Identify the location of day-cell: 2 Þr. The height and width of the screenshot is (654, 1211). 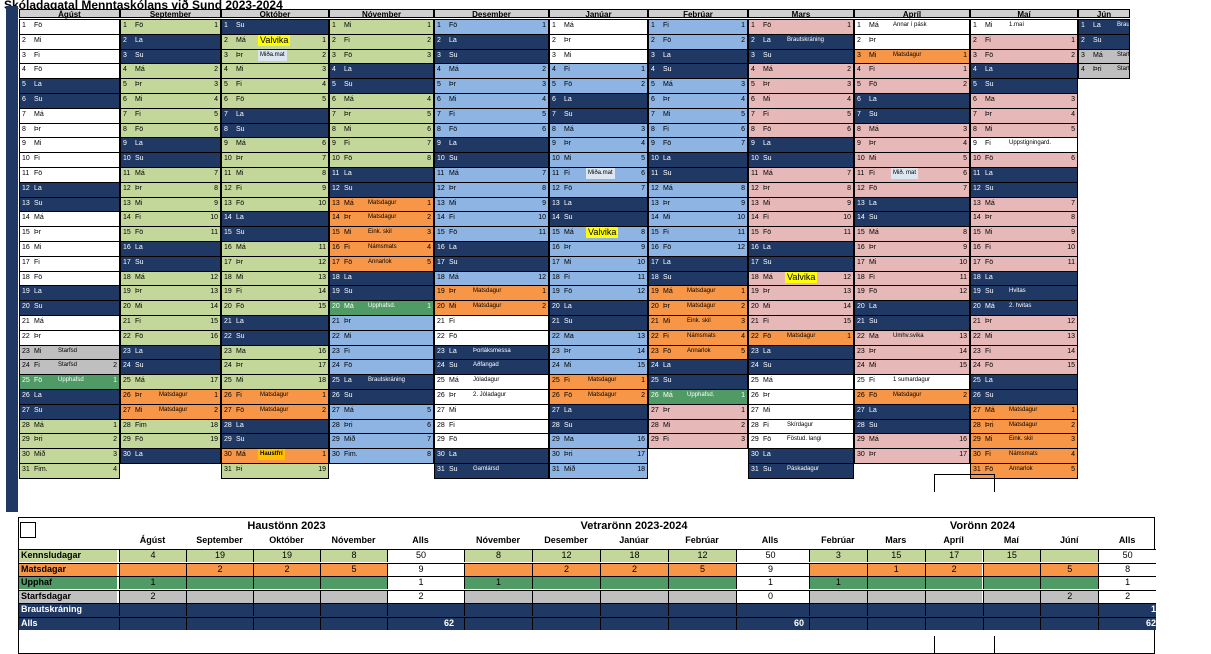
(598, 41).